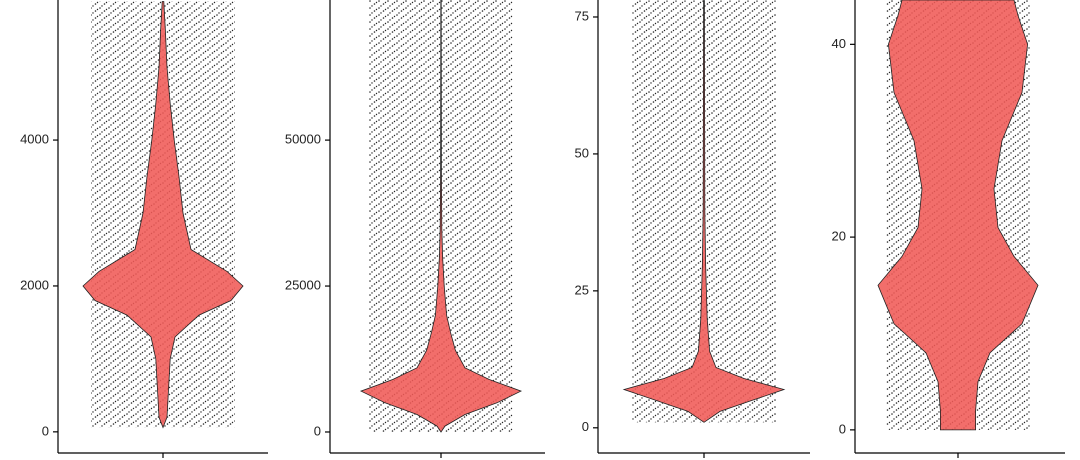 The width and height of the screenshot is (1080, 460). What do you see at coordinates (303, 139) in the screenshot?
I see `y-tick-label: 50000` at bounding box center [303, 139].